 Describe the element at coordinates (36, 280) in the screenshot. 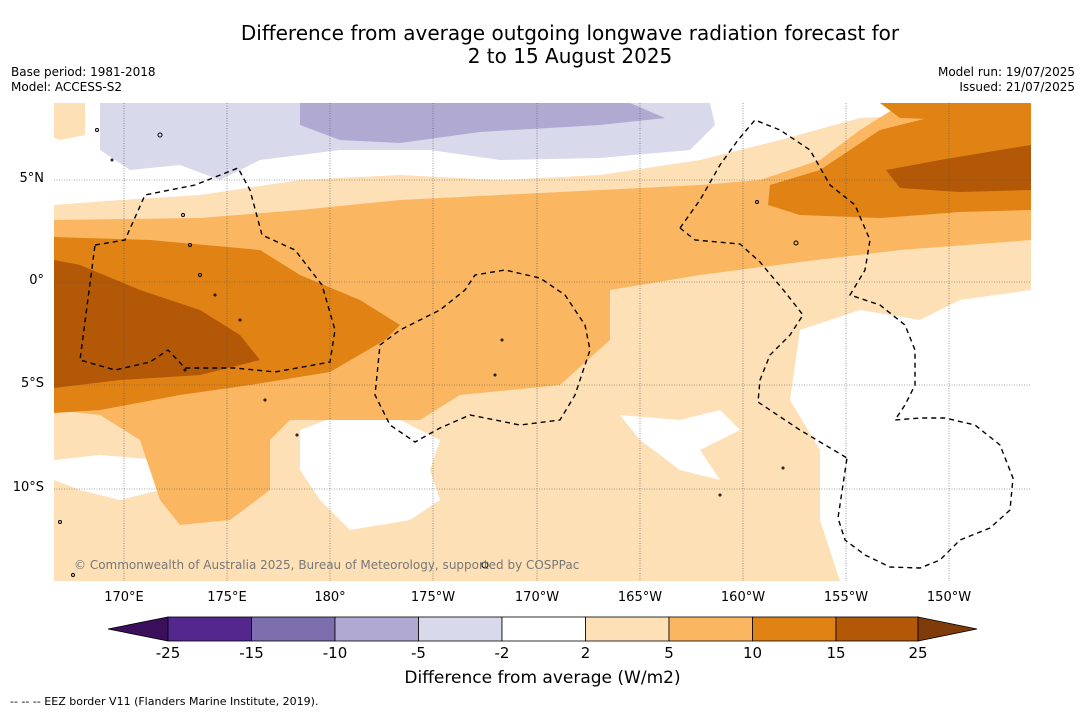

I see `lat-label: 0°` at that location.